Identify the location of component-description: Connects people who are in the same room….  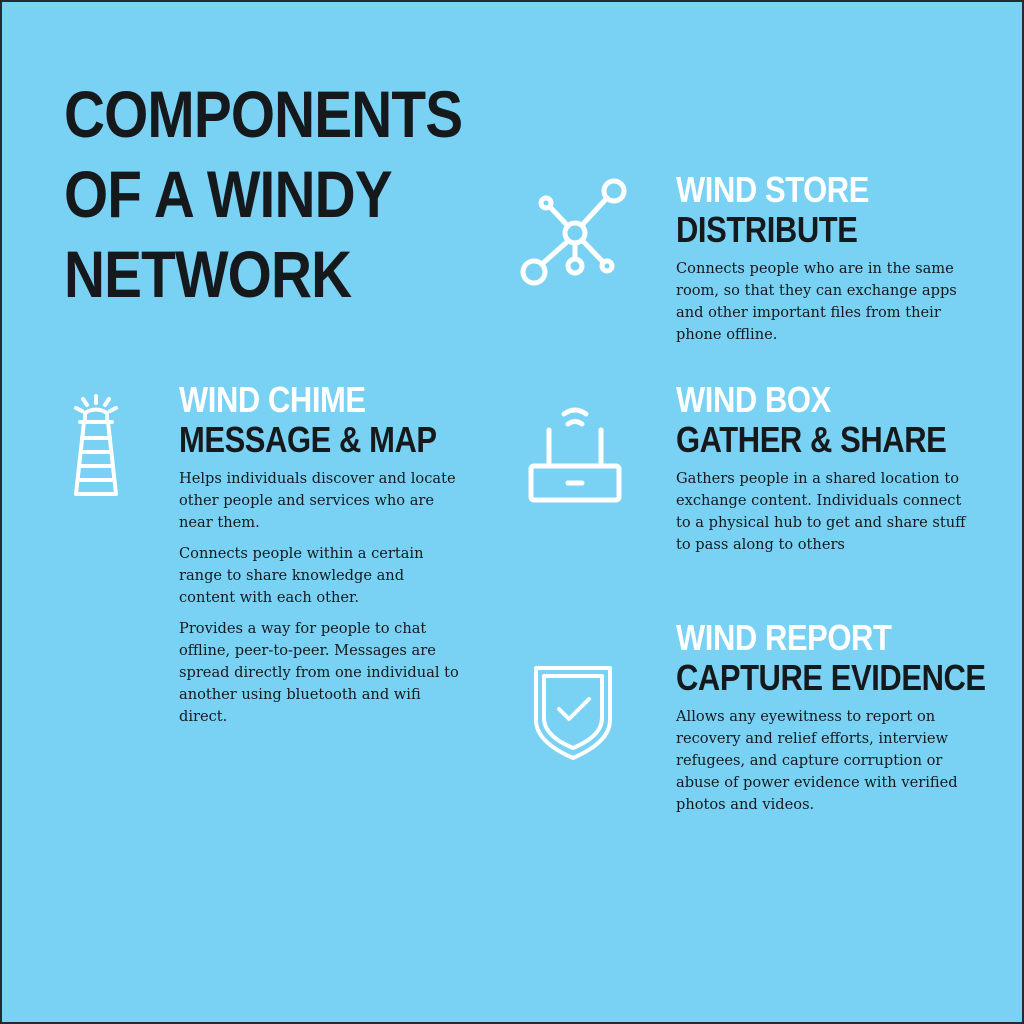
(816, 301).